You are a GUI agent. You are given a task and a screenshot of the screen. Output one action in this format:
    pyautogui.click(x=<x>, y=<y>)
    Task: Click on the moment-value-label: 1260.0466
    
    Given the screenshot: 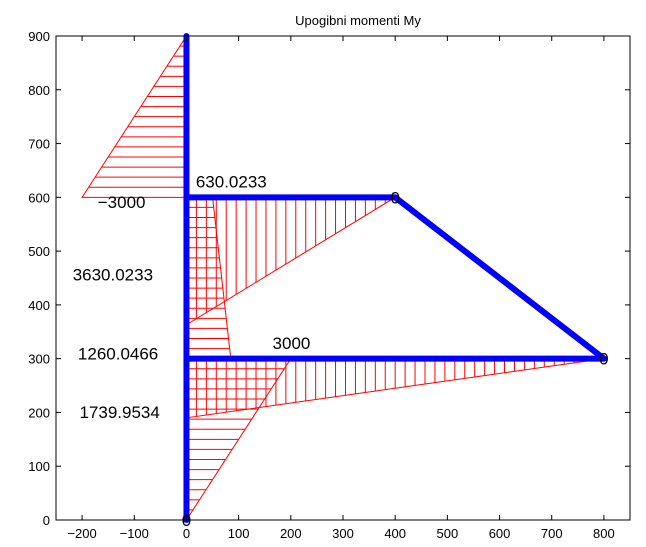 What is the action you would take?
    pyautogui.click(x=118, y=354)
    